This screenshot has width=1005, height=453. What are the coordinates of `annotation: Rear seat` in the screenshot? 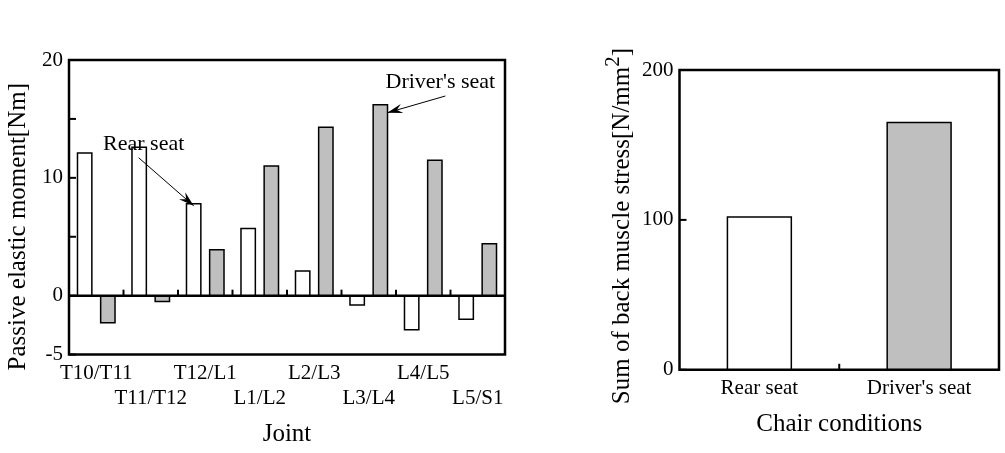 It's located at (144, 142).